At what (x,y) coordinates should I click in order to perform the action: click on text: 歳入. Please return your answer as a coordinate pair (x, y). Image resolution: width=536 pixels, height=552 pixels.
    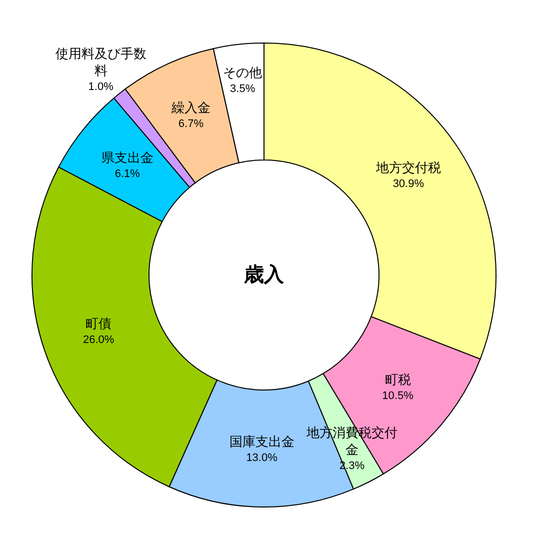
    Looking at the image, I should click on (263, 275).